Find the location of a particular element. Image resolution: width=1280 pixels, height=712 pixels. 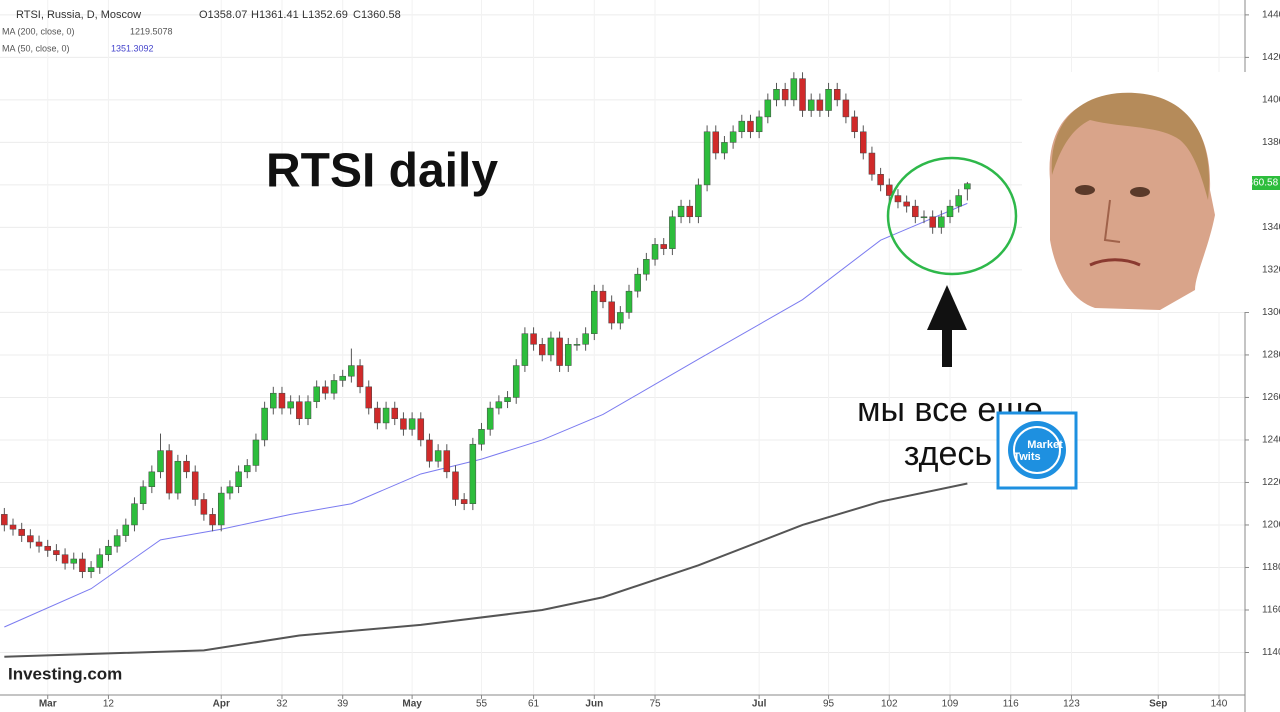

y-tick-label: 1380.00 is located at coordinates (1271, 142).